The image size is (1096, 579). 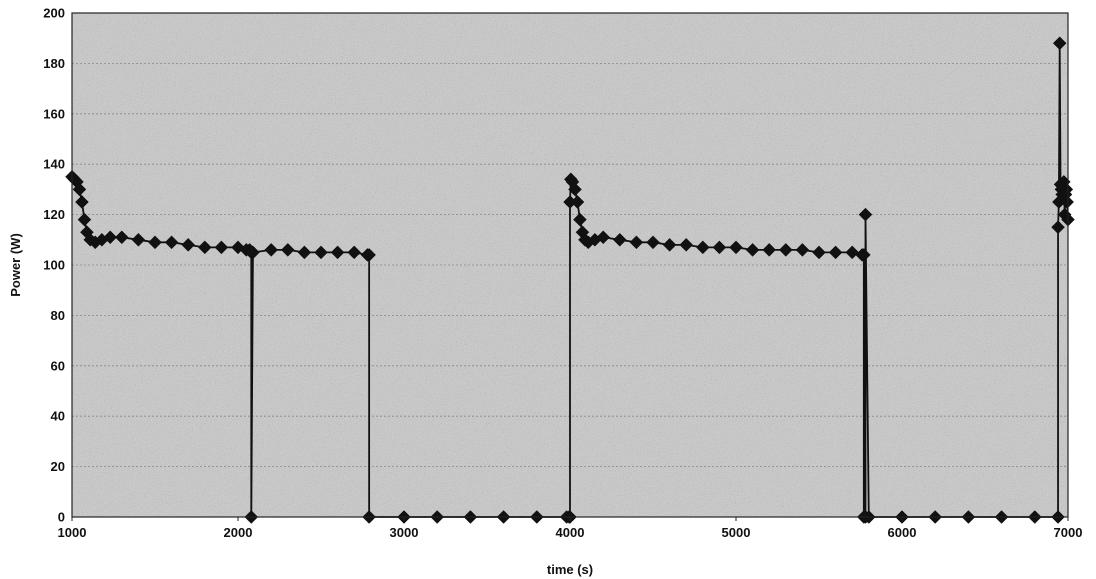 What do you see at coordinates (570, 569) in the screenshot?
I see `x-axis-label: time (s)` at bounding box center [570, 569].